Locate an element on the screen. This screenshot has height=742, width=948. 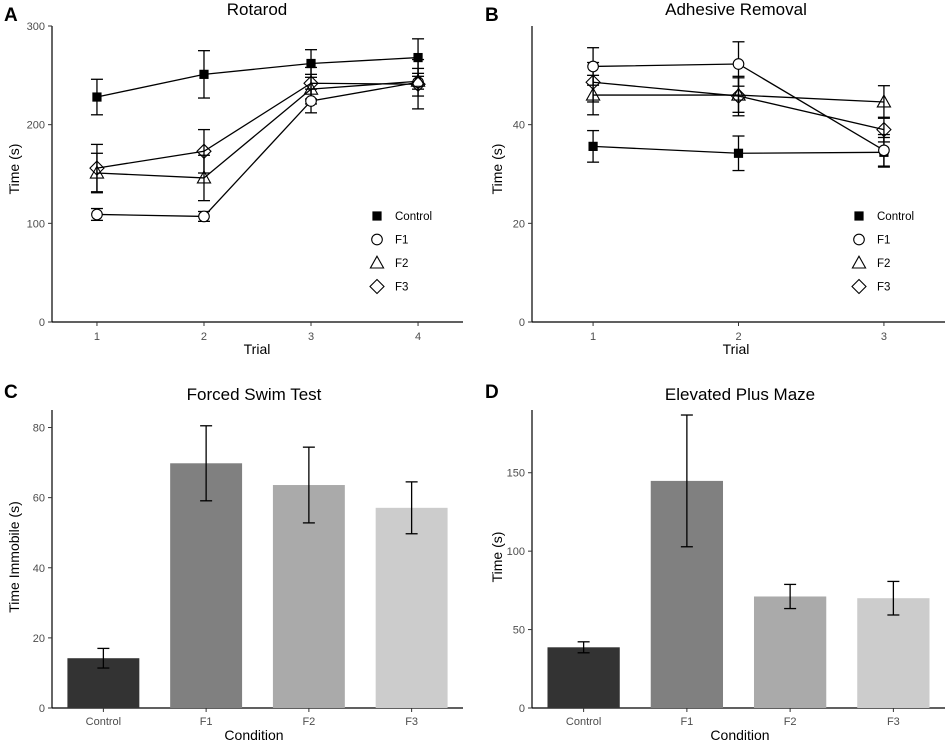
panel-d-errorbar-control is located at coordinates (583, 647).